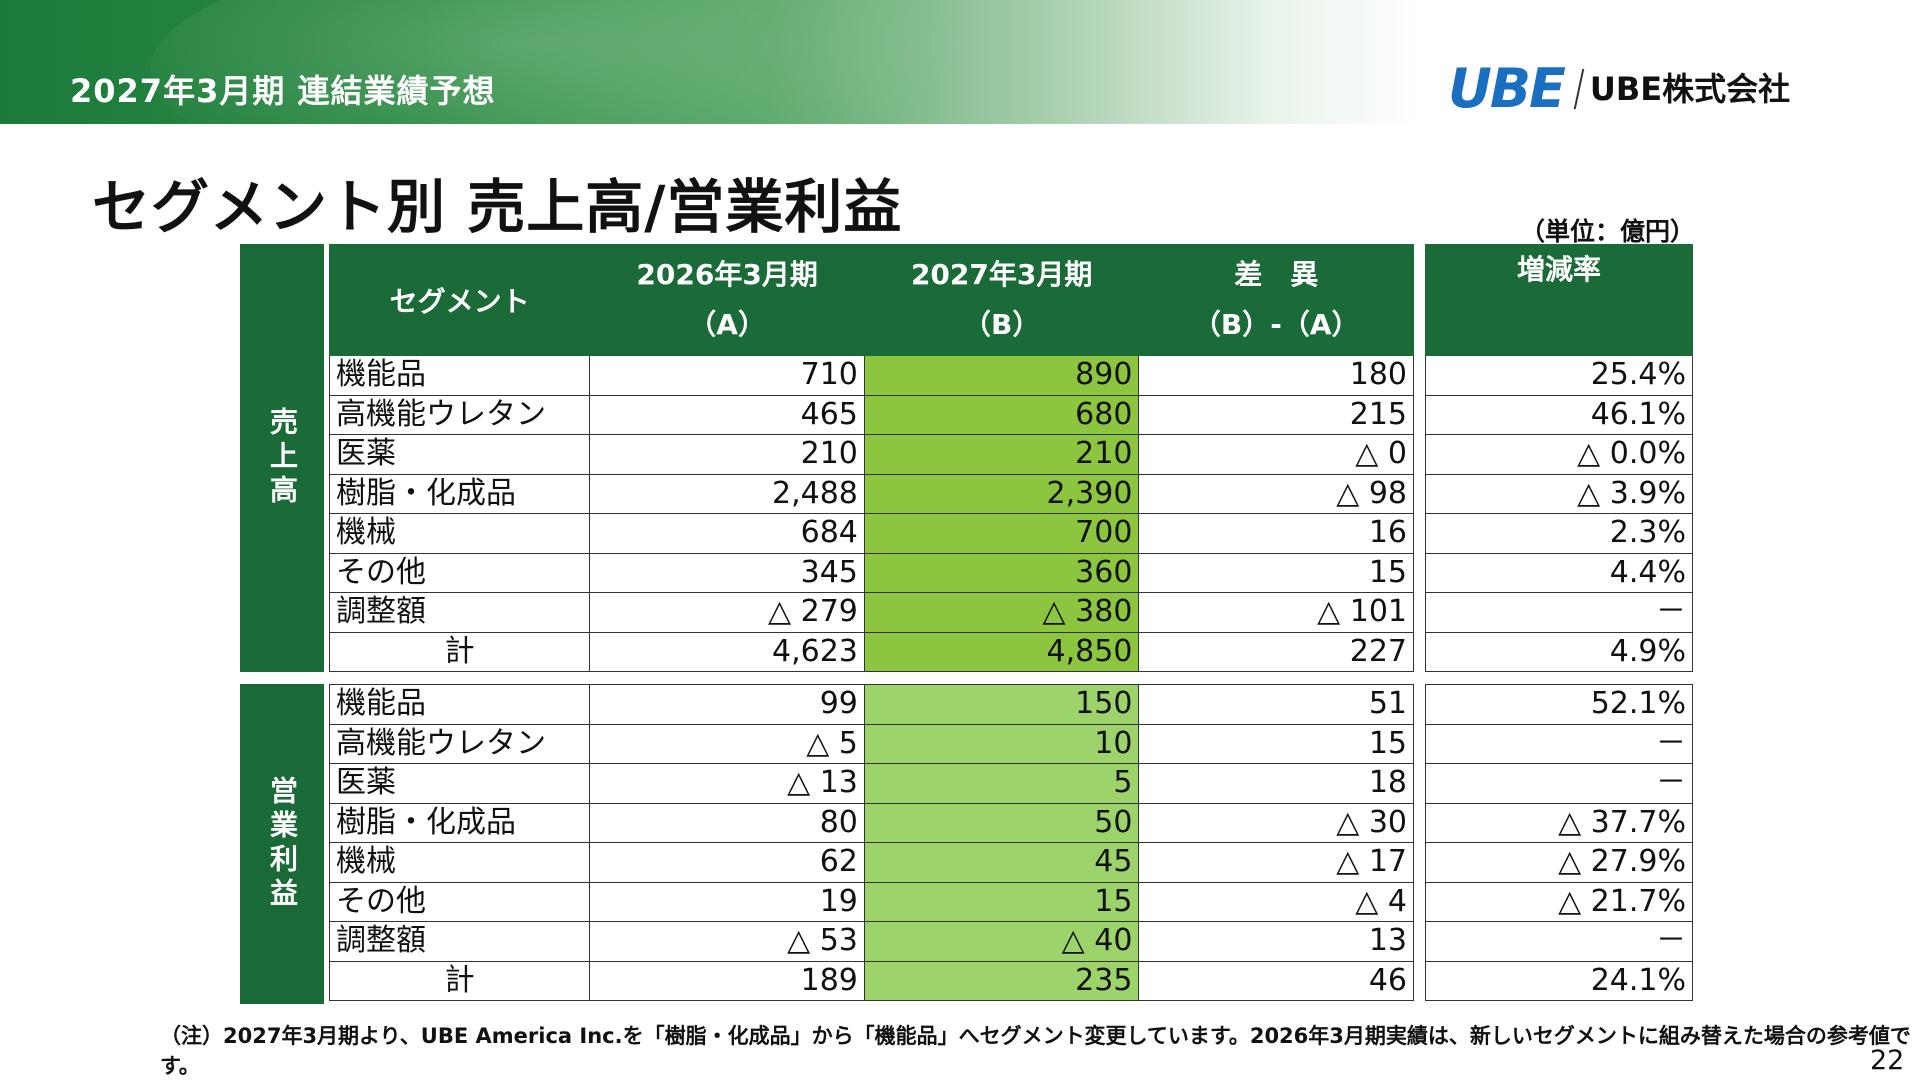 The image size is (1920, 1080). Describe the element at coordinates (459, 300) in the screenshot. I see `header-segment: セグメント` at that location.